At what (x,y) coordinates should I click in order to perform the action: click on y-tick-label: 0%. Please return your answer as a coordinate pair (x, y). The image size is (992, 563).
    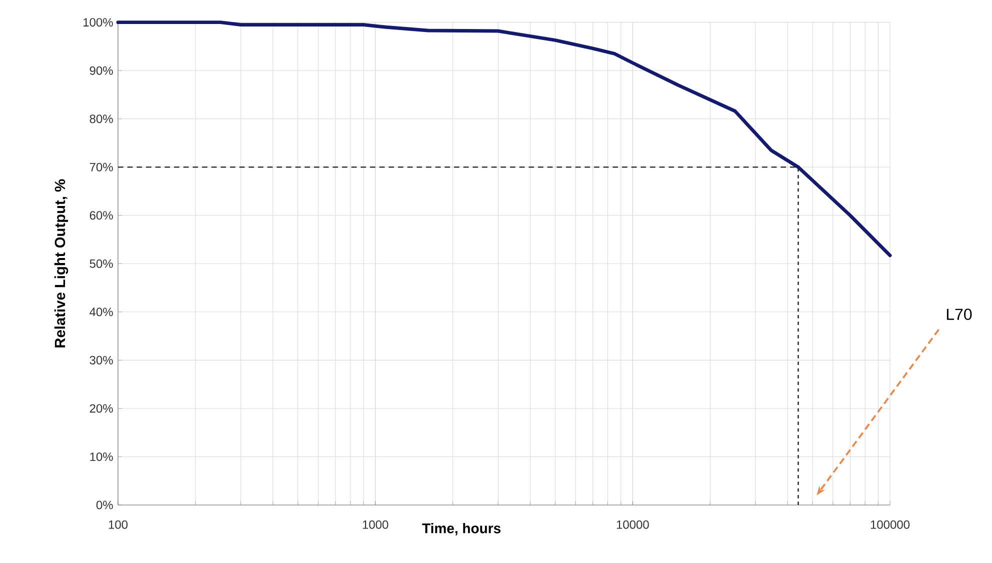
    Looking at the image, I should click on (104, 505).